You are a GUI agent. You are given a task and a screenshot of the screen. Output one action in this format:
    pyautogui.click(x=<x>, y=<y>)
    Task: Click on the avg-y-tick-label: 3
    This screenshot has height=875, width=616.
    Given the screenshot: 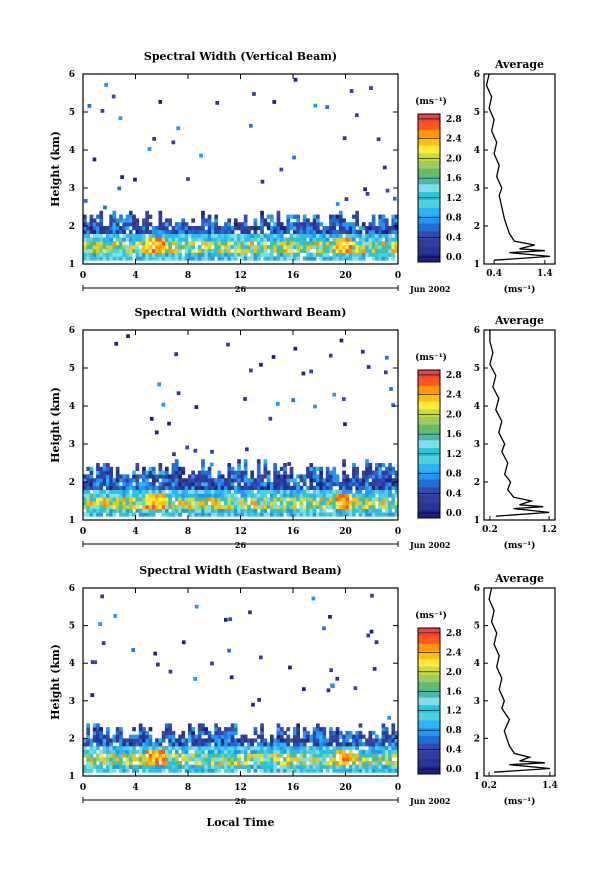 What is the action you would take?
    pyautogui.click(x=477, y=445)
    